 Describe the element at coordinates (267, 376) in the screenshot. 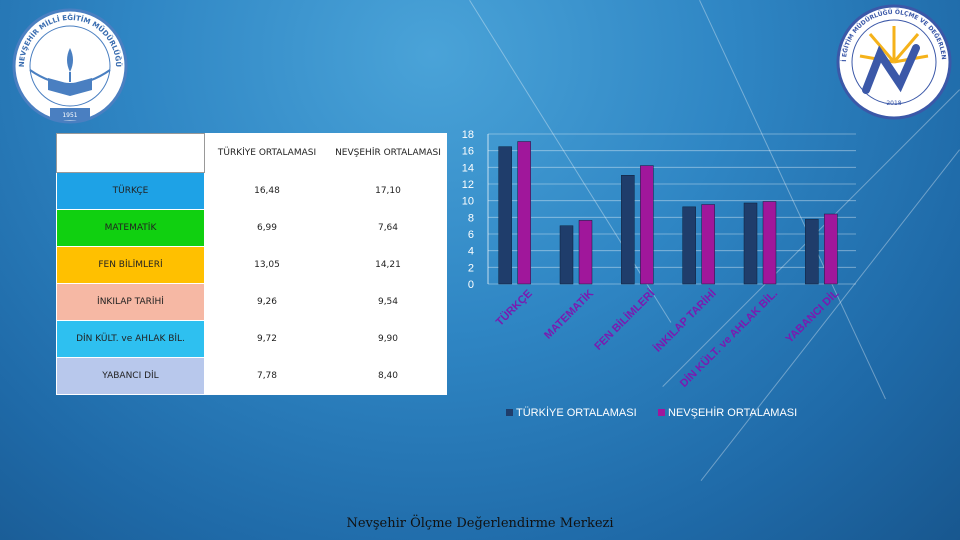

I see `turkey-value-cell: 7,78` at that location.